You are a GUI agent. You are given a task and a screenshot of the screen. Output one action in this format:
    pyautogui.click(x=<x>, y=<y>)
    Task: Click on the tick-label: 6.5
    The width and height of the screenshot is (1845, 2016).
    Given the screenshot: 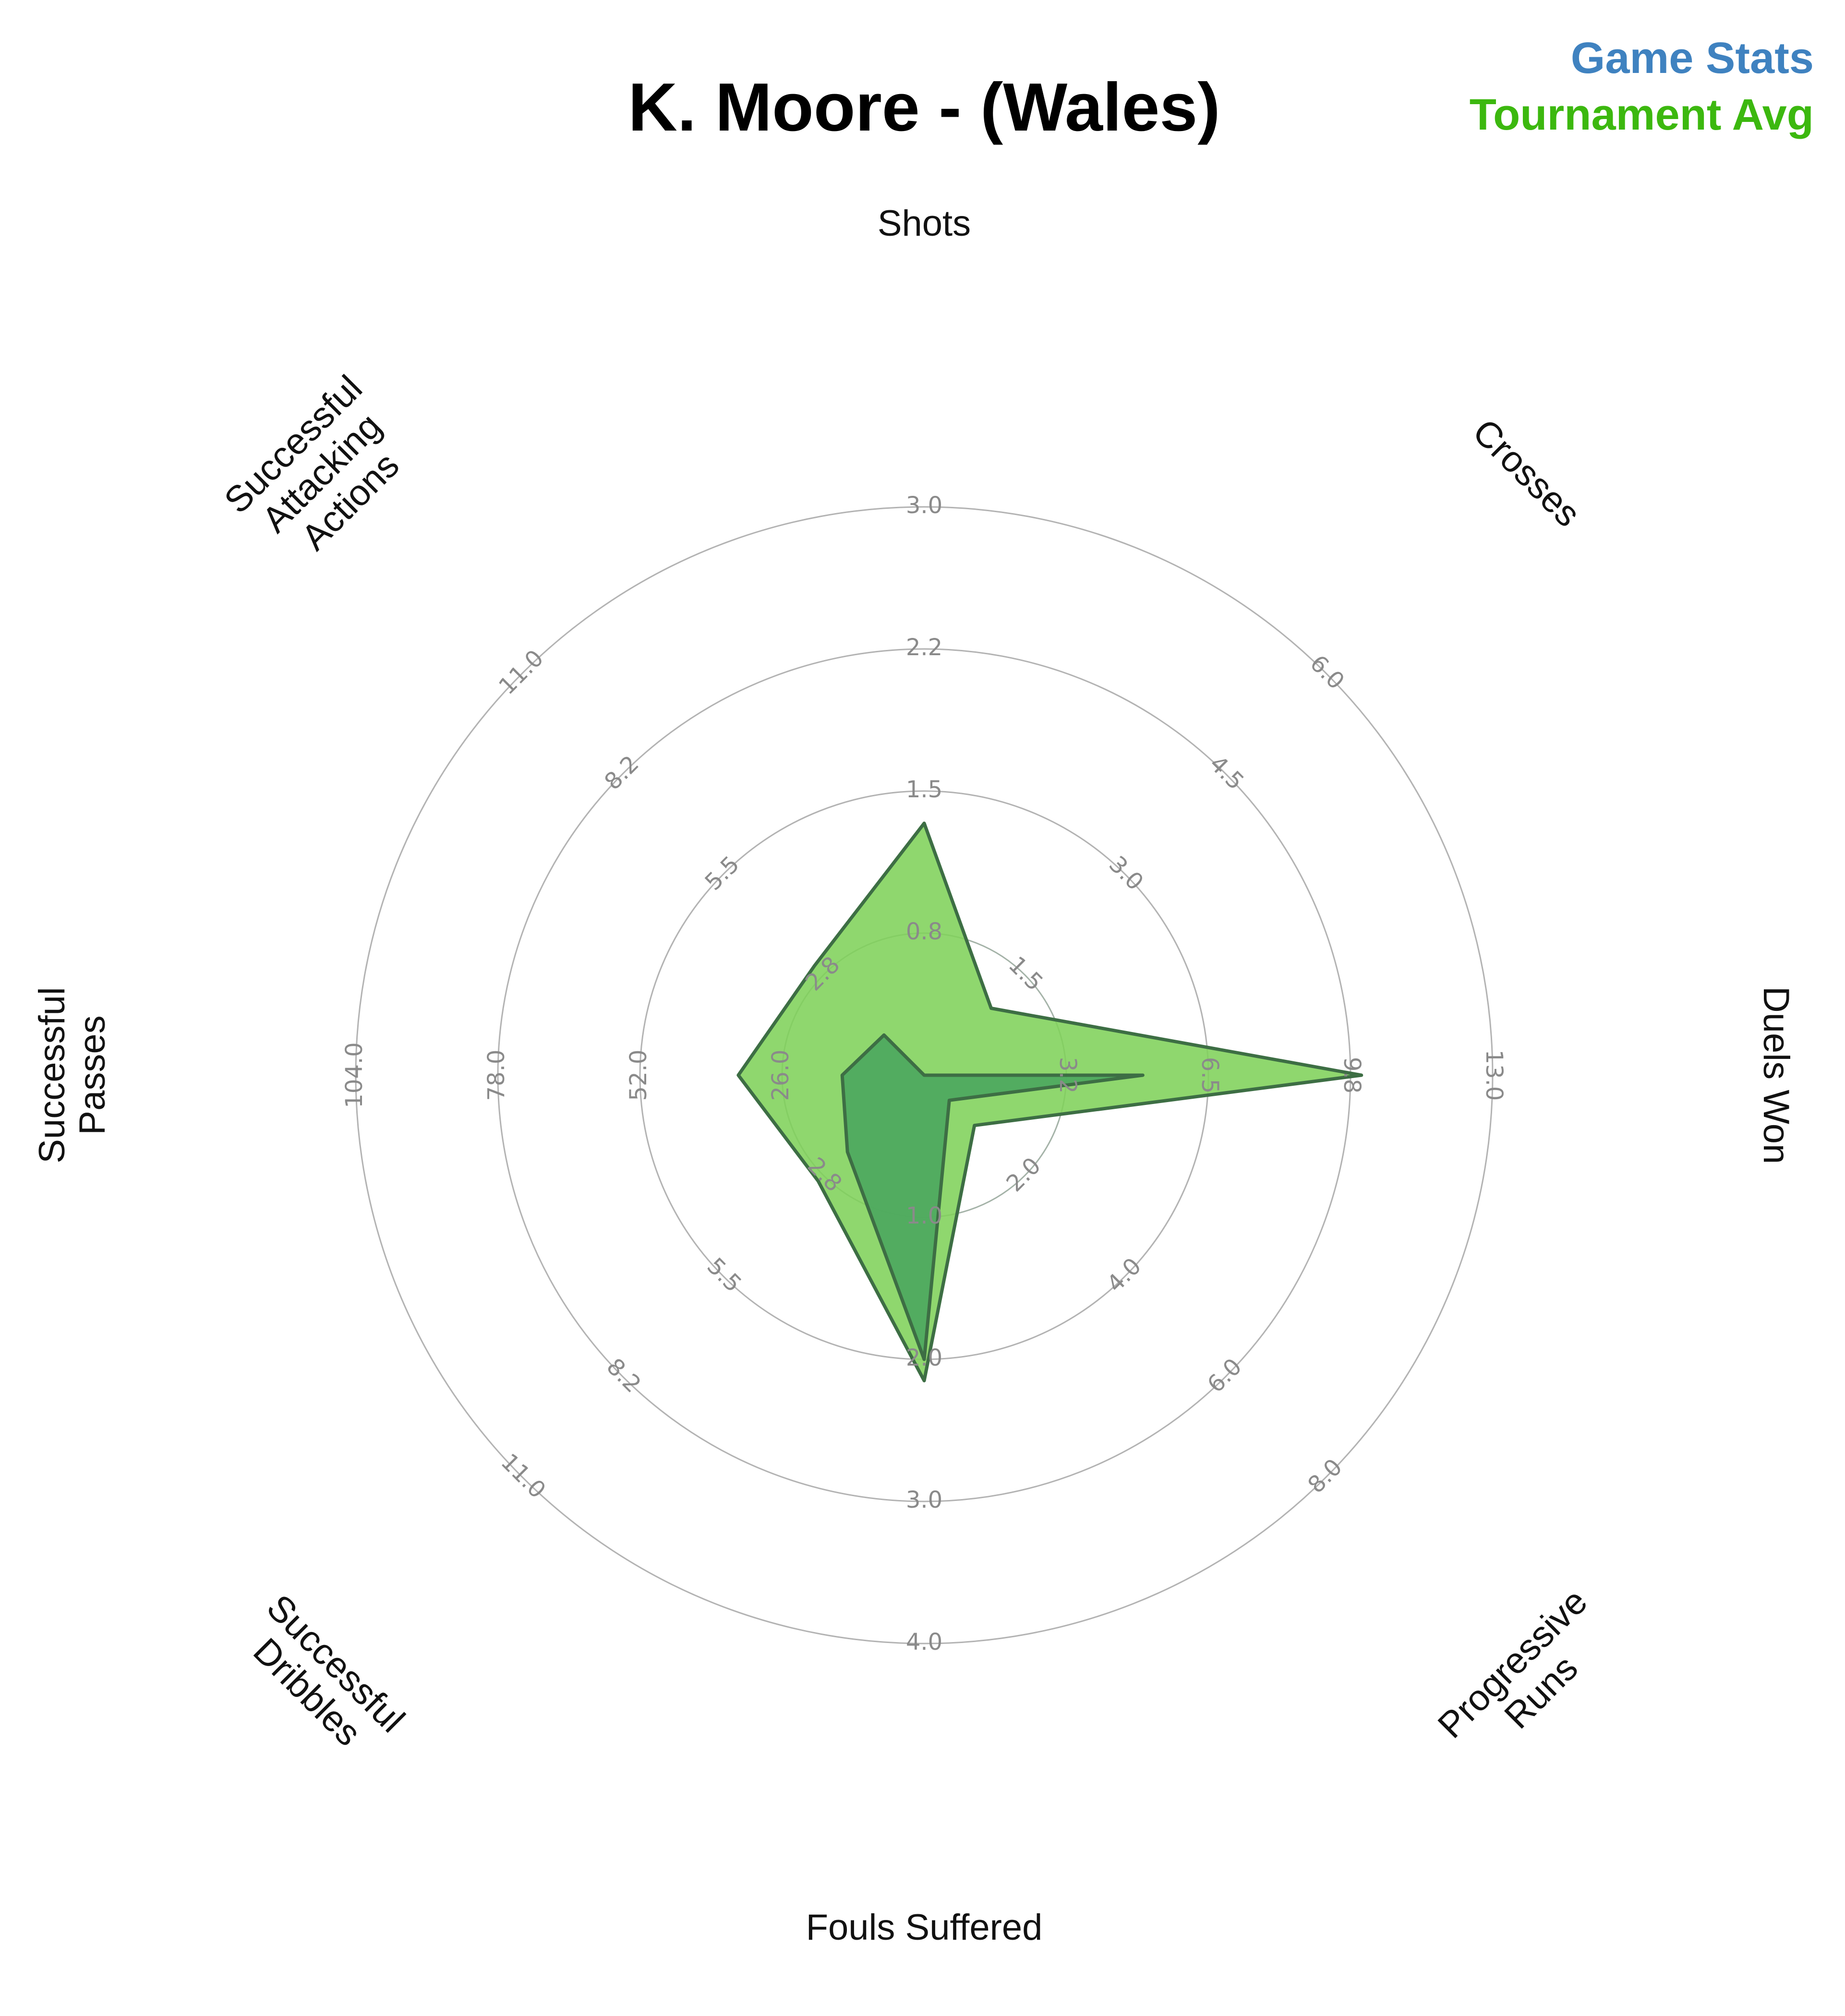 What is the action you would take?
    pyautogui.click(x=1209, y=1075)
    